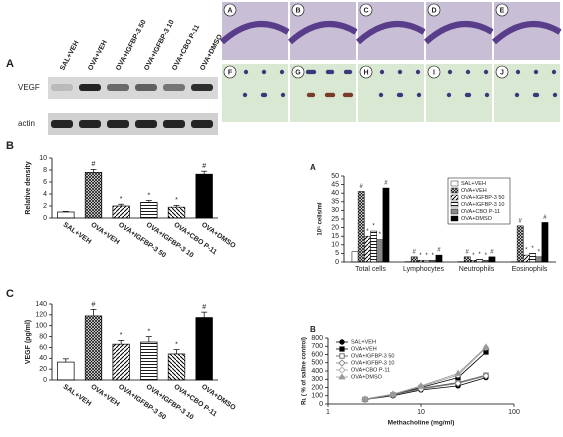 The height and width of the screenshot is (437, 563). I want to click on x-tick-label: Lymphocytes, so click(423, 269).